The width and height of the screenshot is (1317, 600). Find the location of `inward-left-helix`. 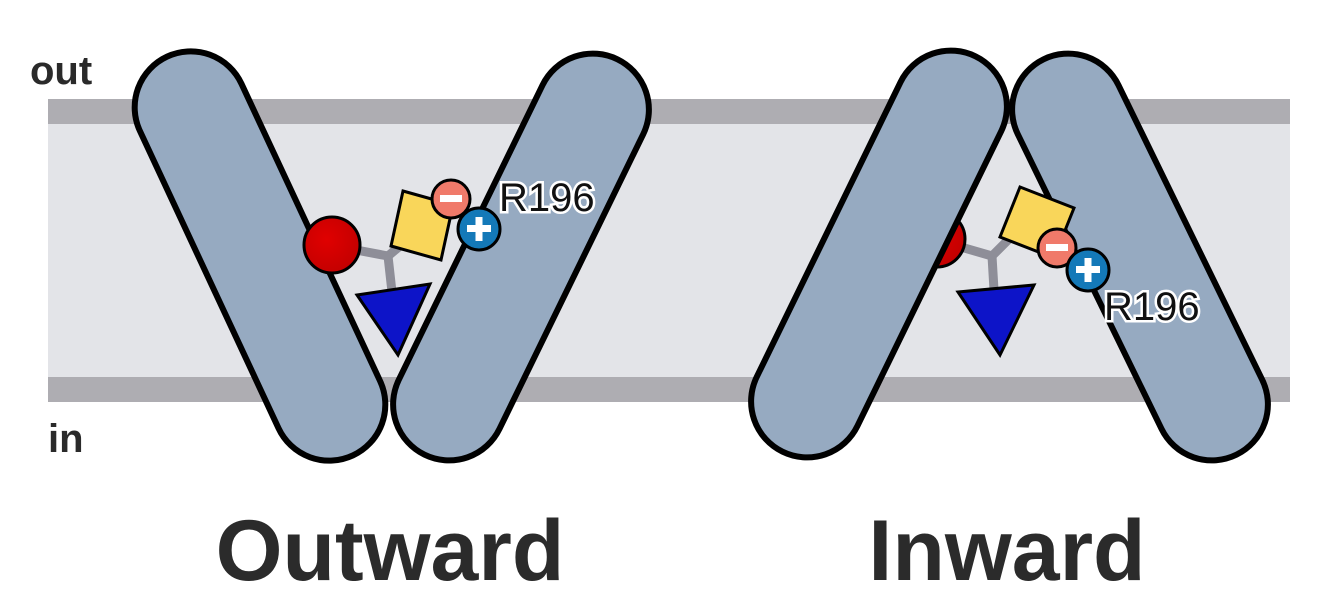

inward-left-helix is located at coordinates (879, 254).